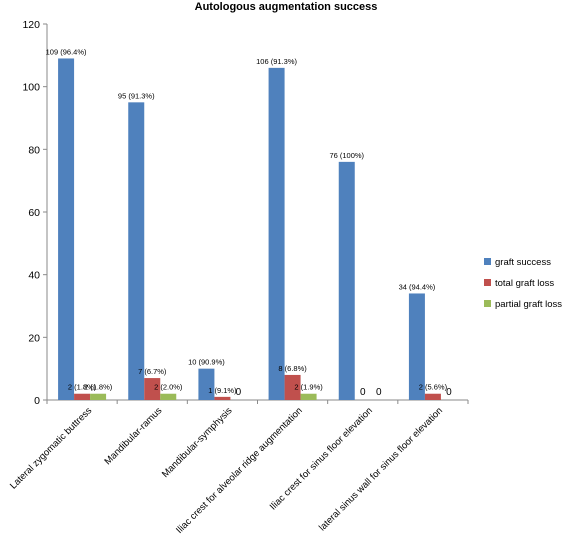 The height and width of the screenshot is (549, 567). What do you see at coordinates (34, 150) in the screenshot?
I see `y-tick-label: 80` at bounding box center [34, 150].